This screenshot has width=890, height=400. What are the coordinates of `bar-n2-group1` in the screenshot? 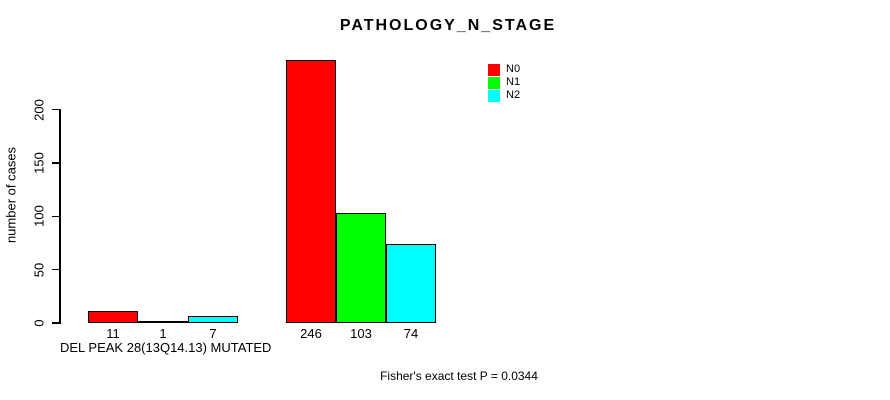 It's located at (213, 319).